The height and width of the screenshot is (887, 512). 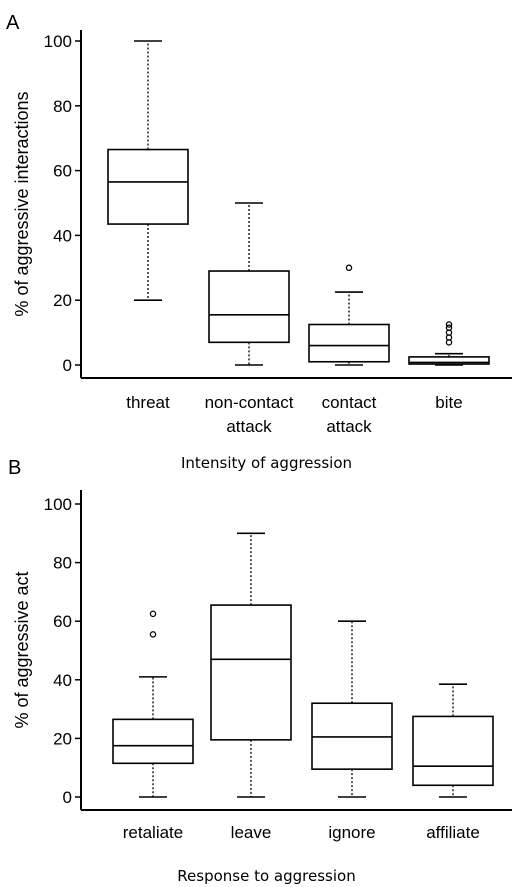 What do you see at coordinates (14, 468) in the screenshot?
I see `panel-letter: B` at bounding box center [14, 468].